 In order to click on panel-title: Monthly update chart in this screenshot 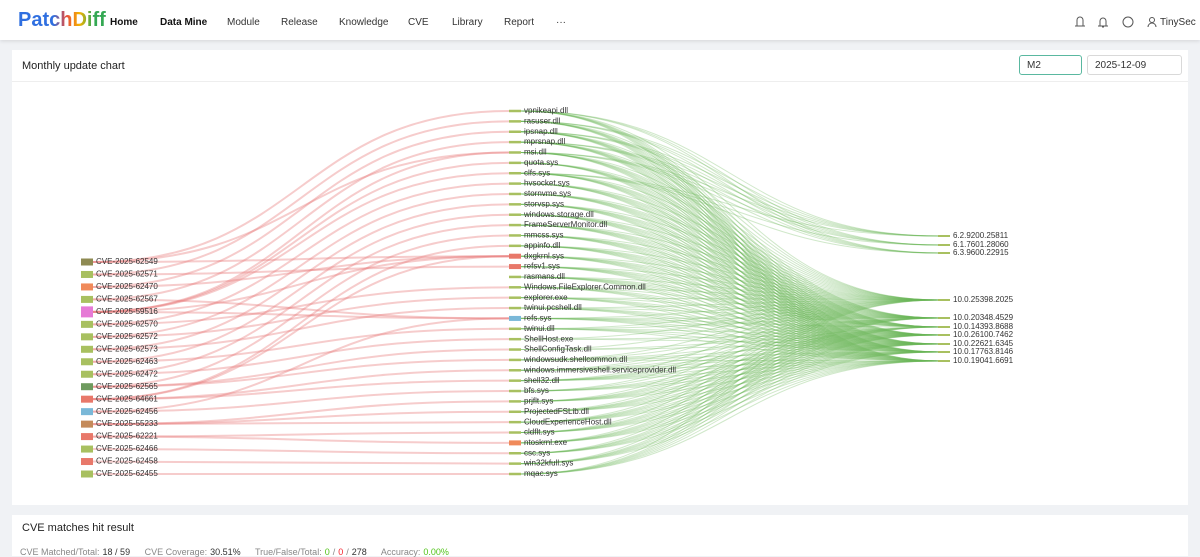, I will do `click(73, 66)`.